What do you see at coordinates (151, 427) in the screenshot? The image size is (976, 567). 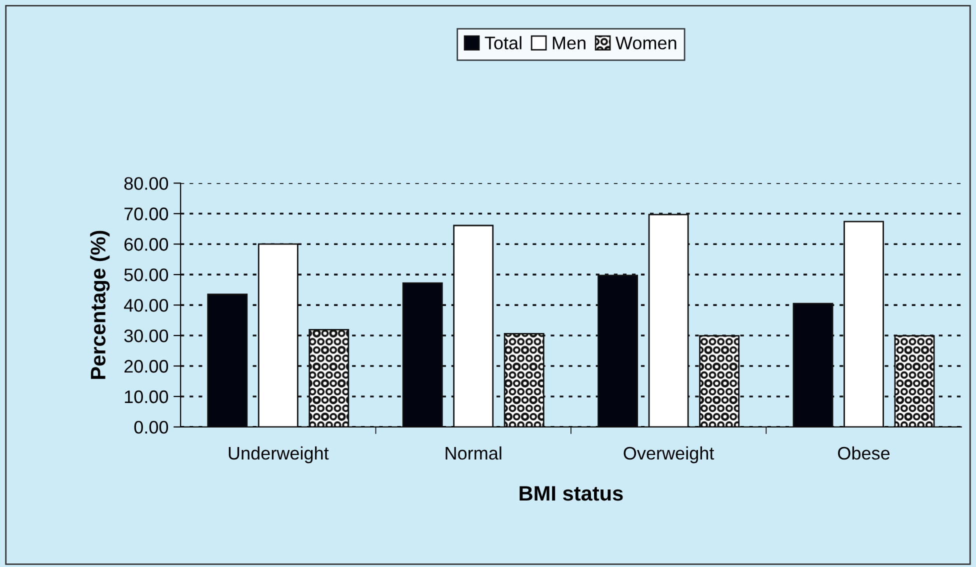 I see `y-tick-label: 0.00` at bounding box center [151, 427].